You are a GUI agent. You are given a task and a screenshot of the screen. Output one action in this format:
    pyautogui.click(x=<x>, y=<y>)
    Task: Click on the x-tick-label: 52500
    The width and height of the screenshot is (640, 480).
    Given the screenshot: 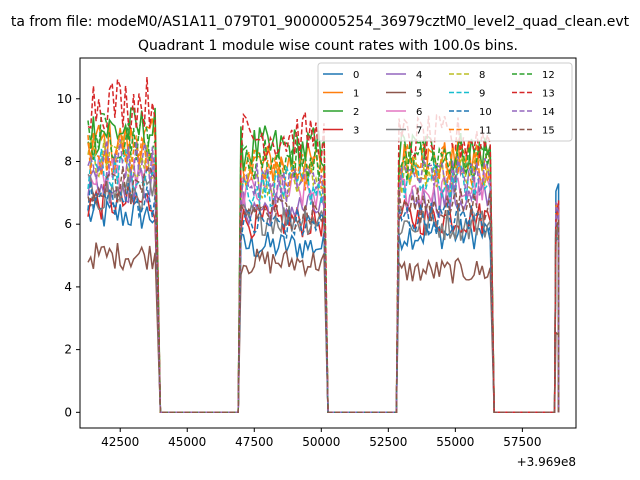 What is the action you would take?
    pyautogui.click(x=388, y=442)
    